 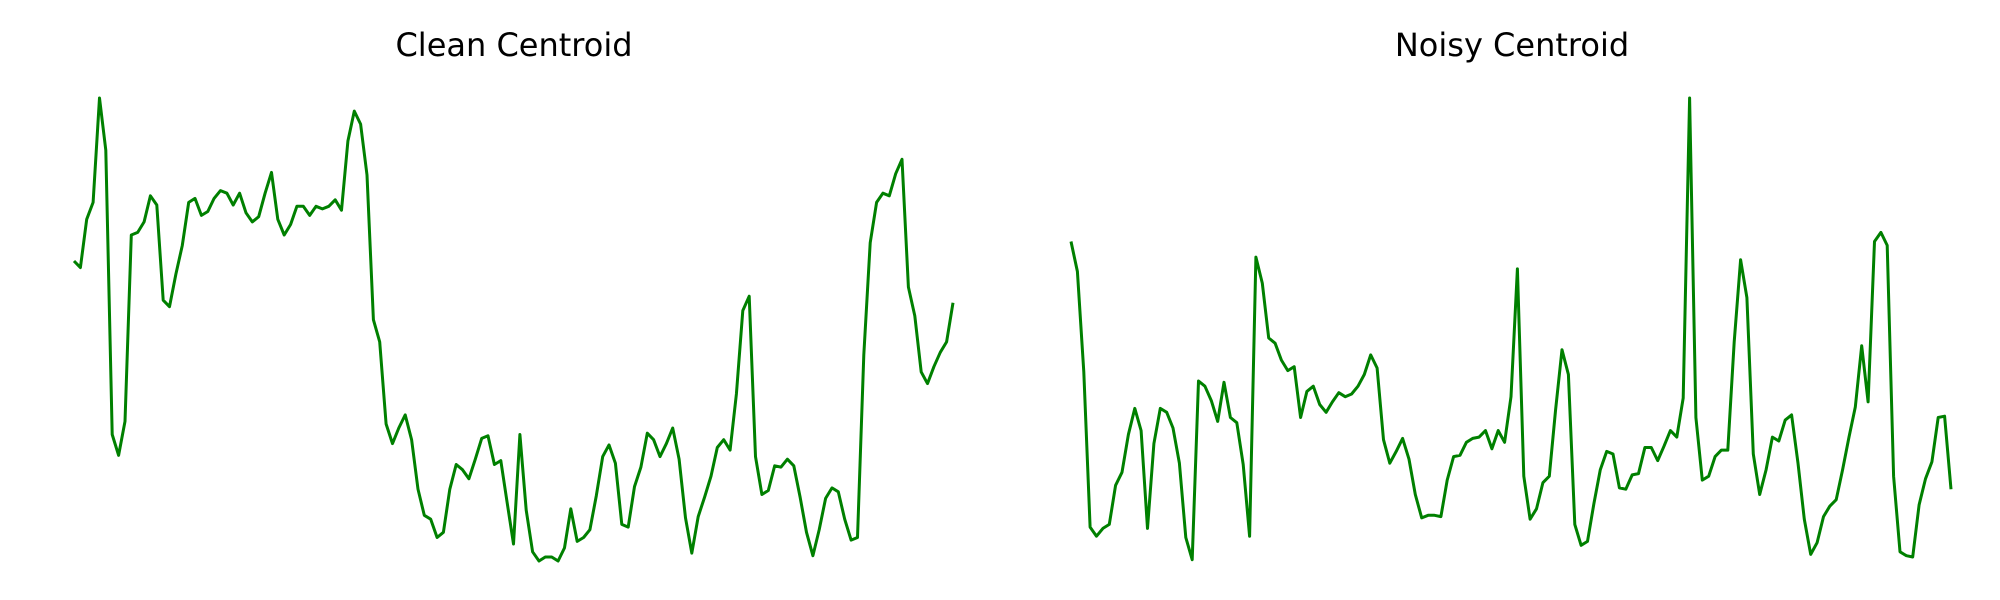 I want to click on chart-title: Clean Centroid, so click(x=513, y=45).